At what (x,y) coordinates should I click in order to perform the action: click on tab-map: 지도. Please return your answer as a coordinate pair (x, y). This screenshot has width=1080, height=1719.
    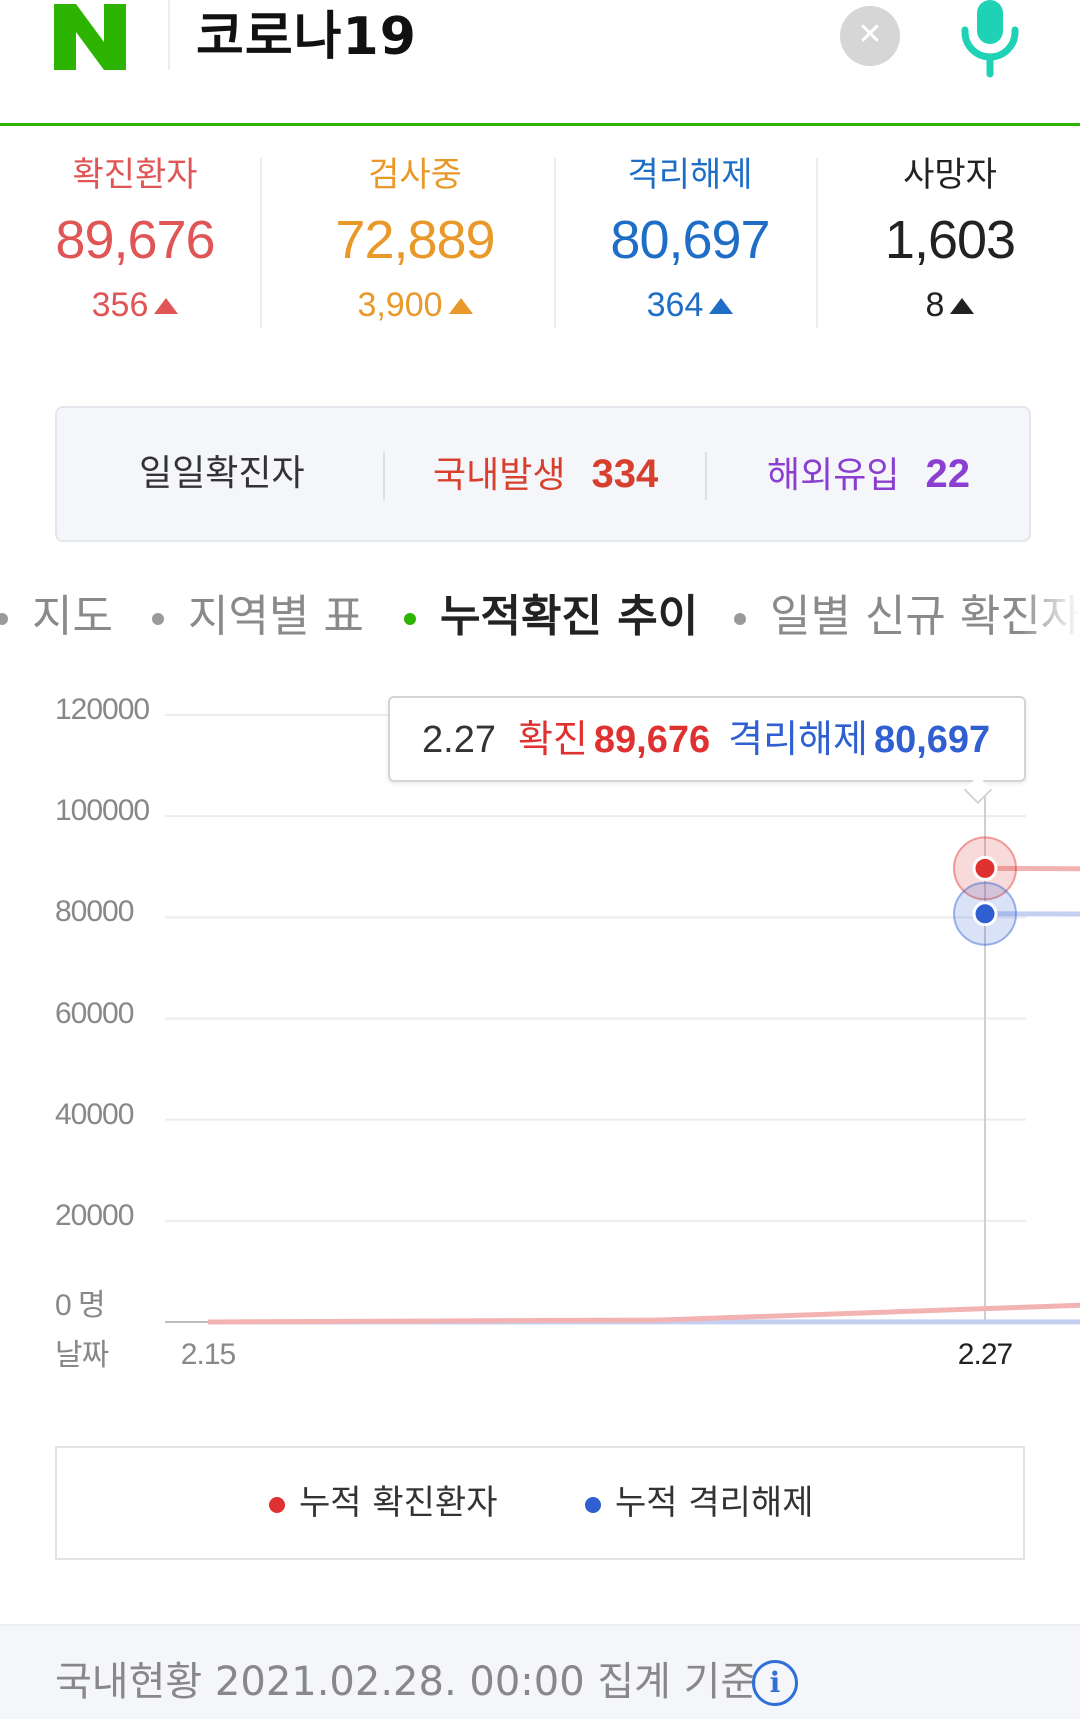
    Looking at the image, I should click on (56, 617).